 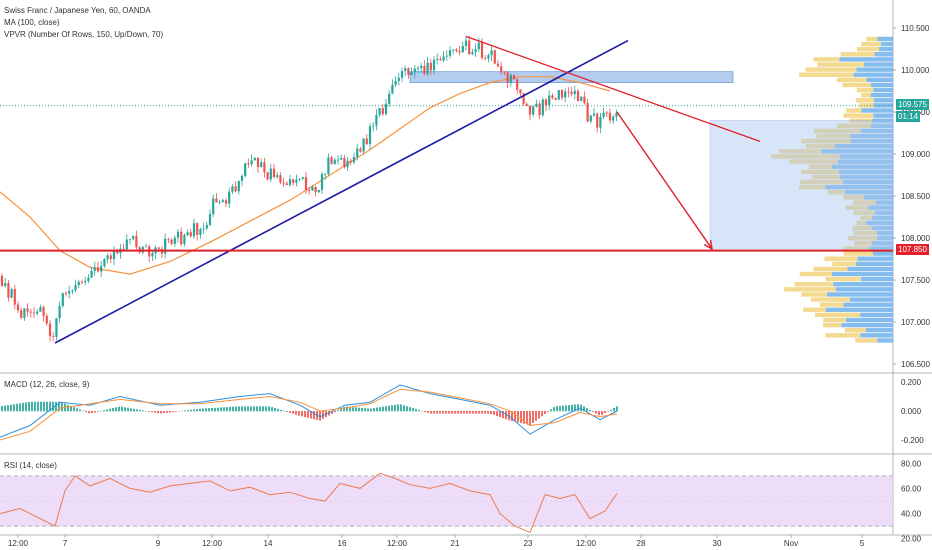 I want to click on rsi-legend: RSI (14, close), so click(x=30, y=465).